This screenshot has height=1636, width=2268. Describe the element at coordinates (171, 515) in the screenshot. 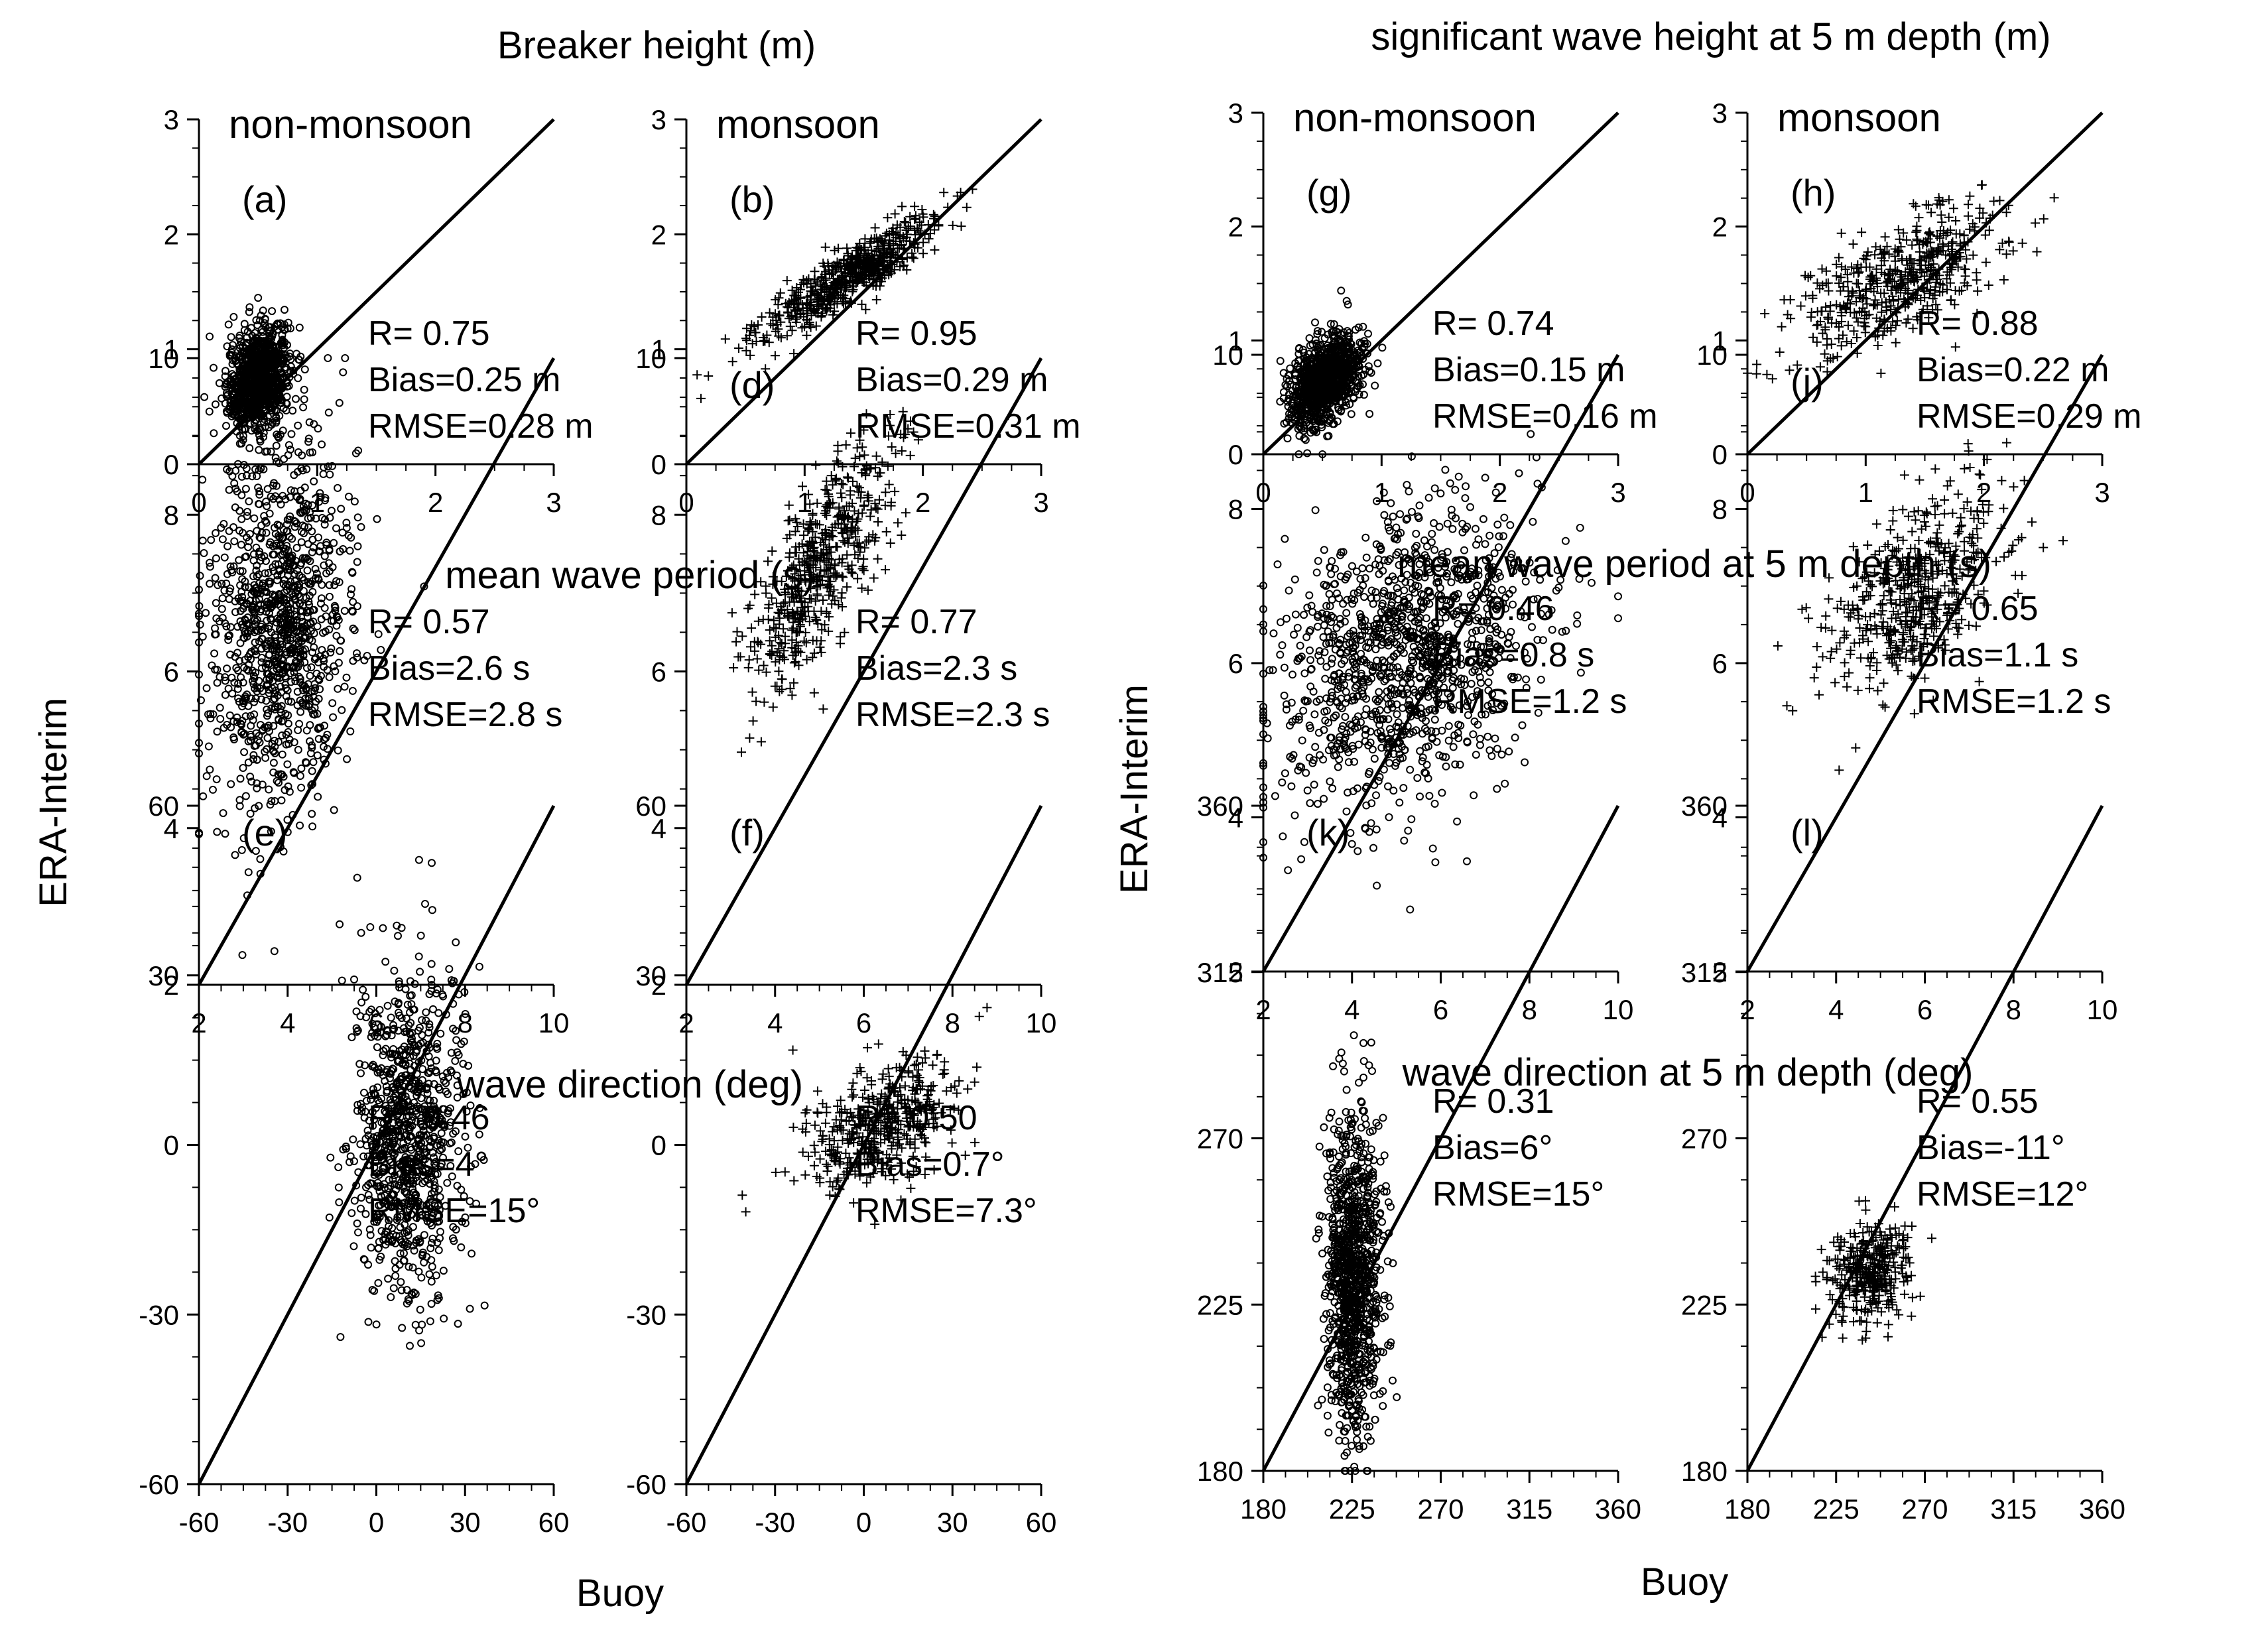

I see `y-tick-label-c: 8` at that location.